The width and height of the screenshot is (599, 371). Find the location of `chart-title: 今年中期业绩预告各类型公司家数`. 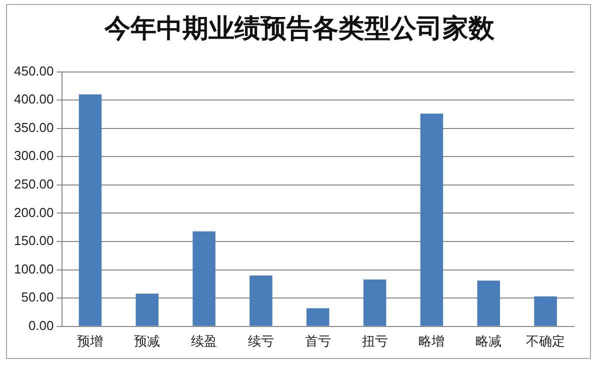

chart-title: 今年中期业绩预告各类型公司家数 is located at coordinates (299, 29).